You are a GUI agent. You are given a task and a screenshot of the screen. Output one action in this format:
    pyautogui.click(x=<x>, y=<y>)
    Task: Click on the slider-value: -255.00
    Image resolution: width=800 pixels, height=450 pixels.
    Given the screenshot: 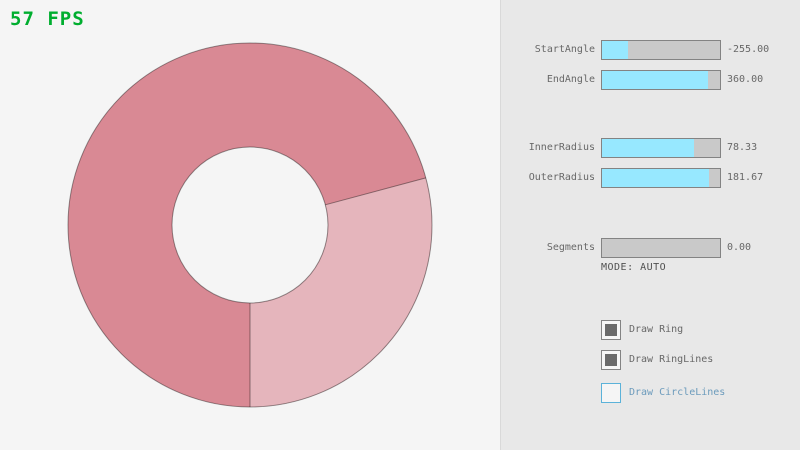 What is the action you would take?
    pyautogui.click(x=748, y=49)
    